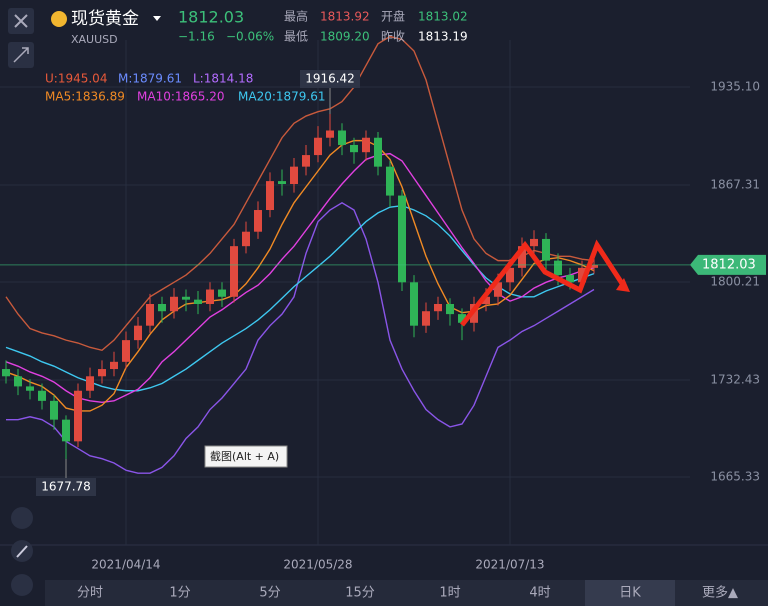 Image resolution: width=768 pixels, height=606 pixels. Describe the element at coordinates (345, 17) in the screenshot. I see `stat-value: 1813.92` at that location.